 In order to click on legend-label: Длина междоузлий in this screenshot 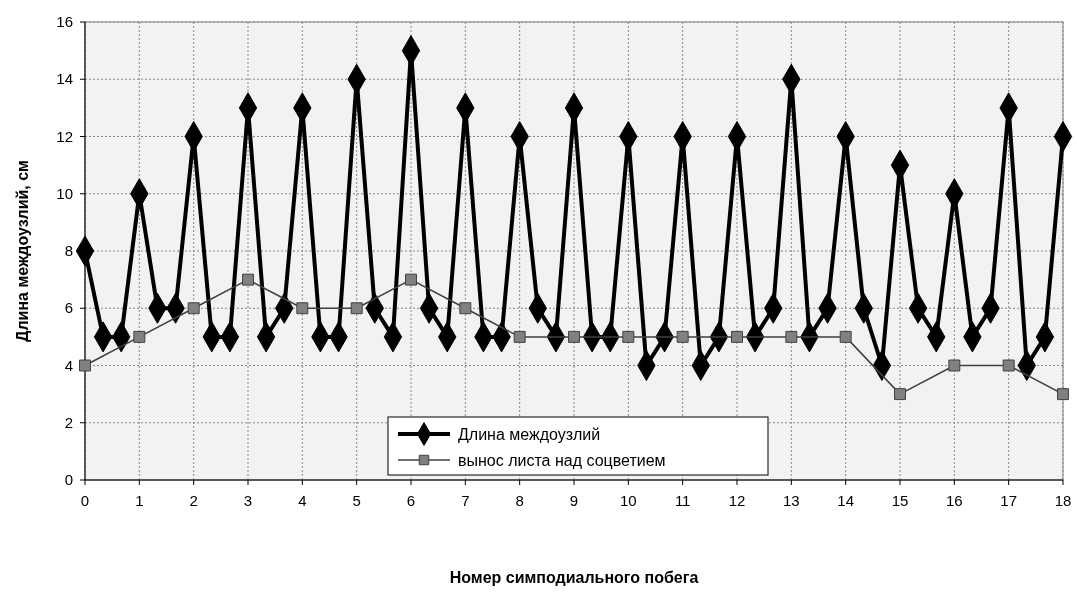, I will do `click(529, 434)`.